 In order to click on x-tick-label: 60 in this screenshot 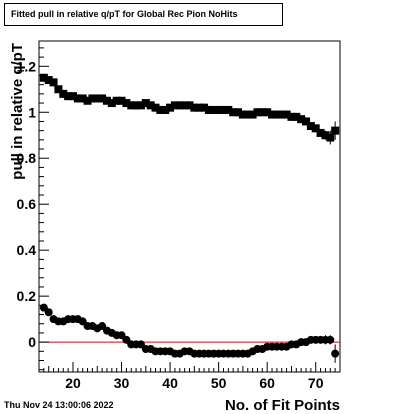, I will do `click(267, 383)`.